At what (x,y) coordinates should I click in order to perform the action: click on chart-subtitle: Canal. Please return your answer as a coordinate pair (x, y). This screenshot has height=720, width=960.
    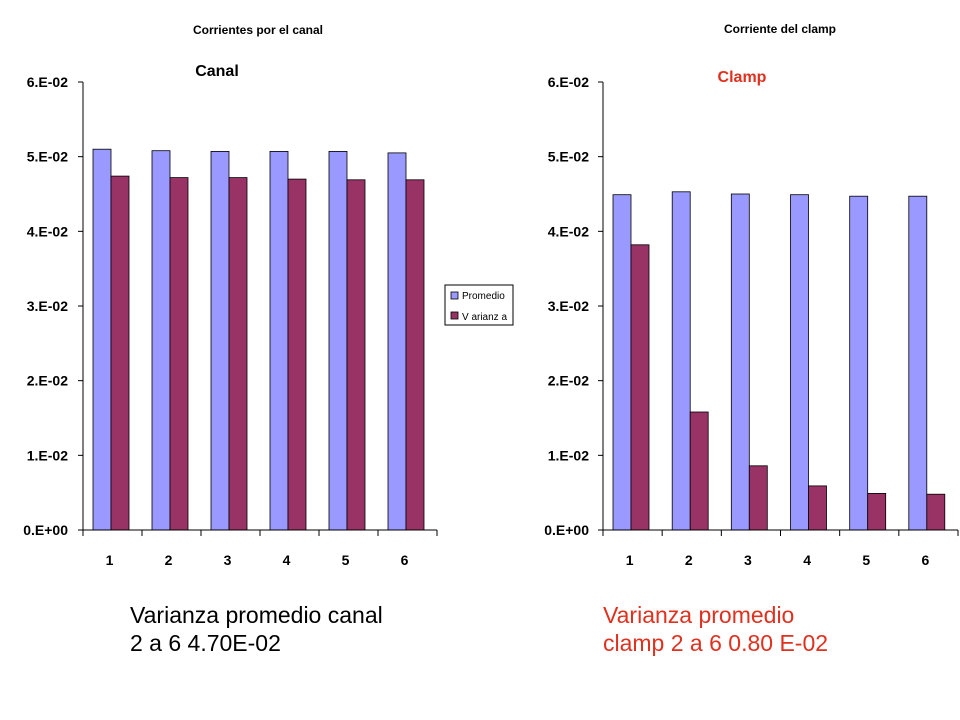
    Looking at the image, I should click on (217, 71).